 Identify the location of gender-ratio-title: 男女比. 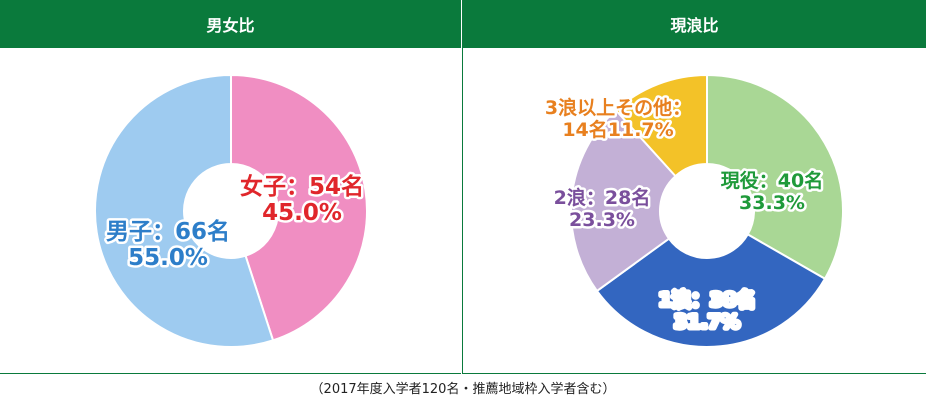
(230, 24).